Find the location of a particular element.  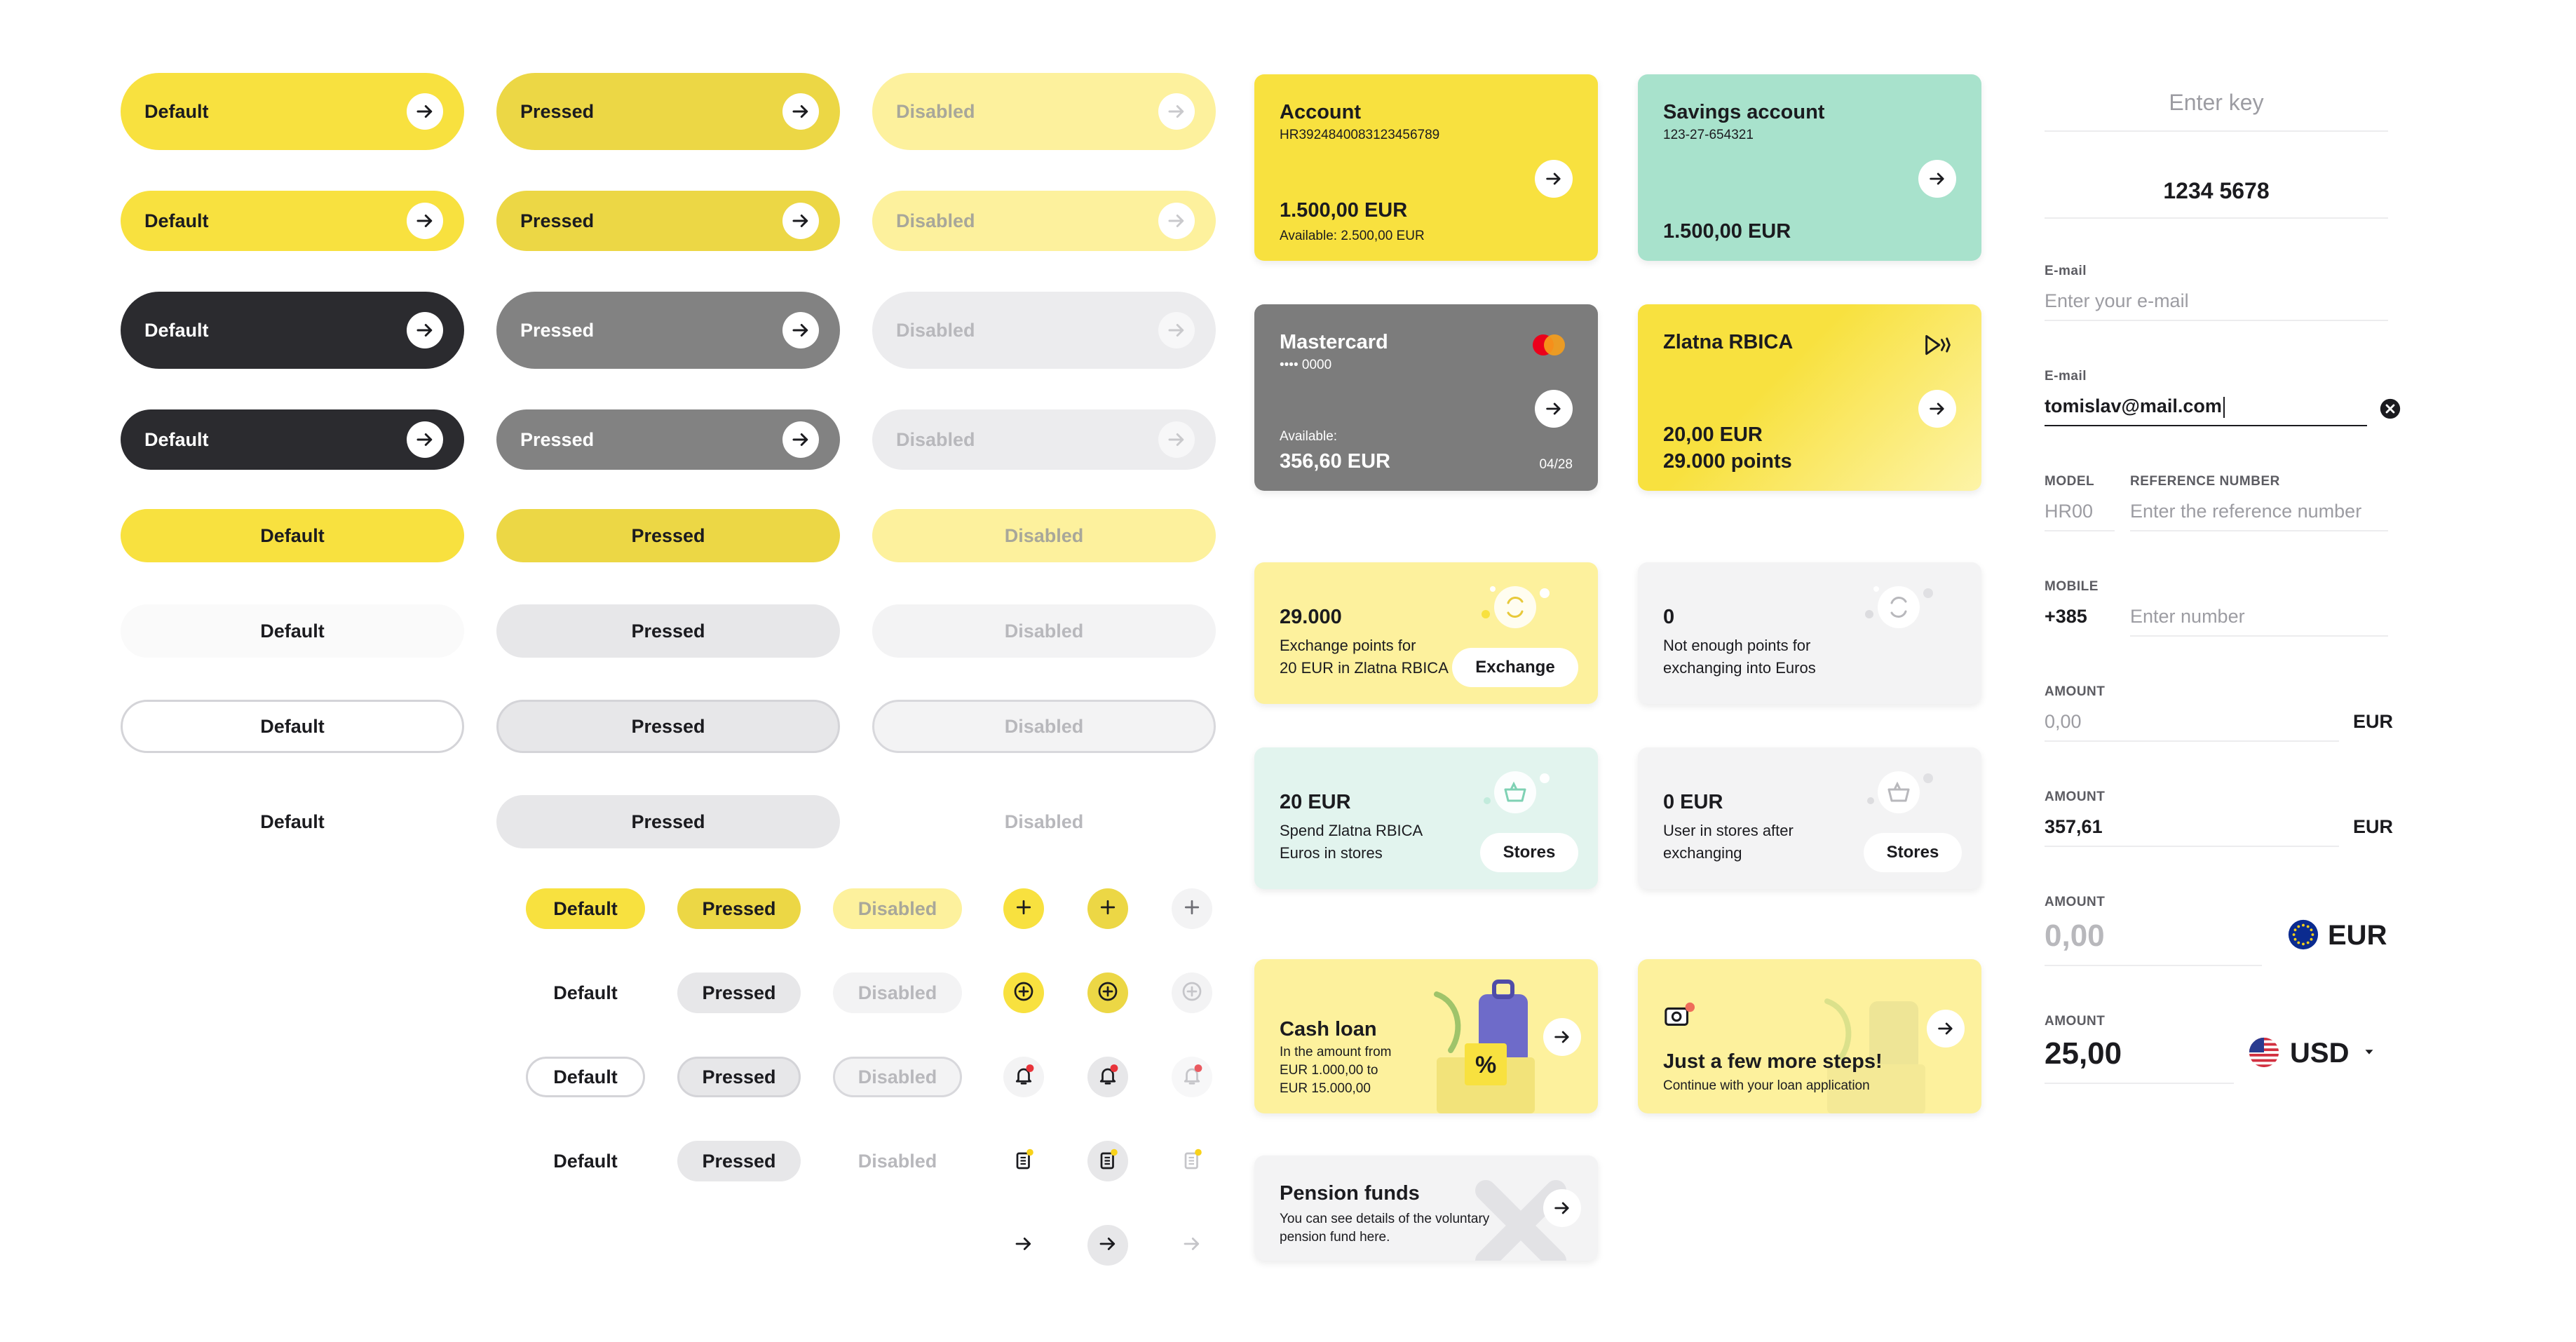

text-button-default: Default is located at coordinates (292, 822).